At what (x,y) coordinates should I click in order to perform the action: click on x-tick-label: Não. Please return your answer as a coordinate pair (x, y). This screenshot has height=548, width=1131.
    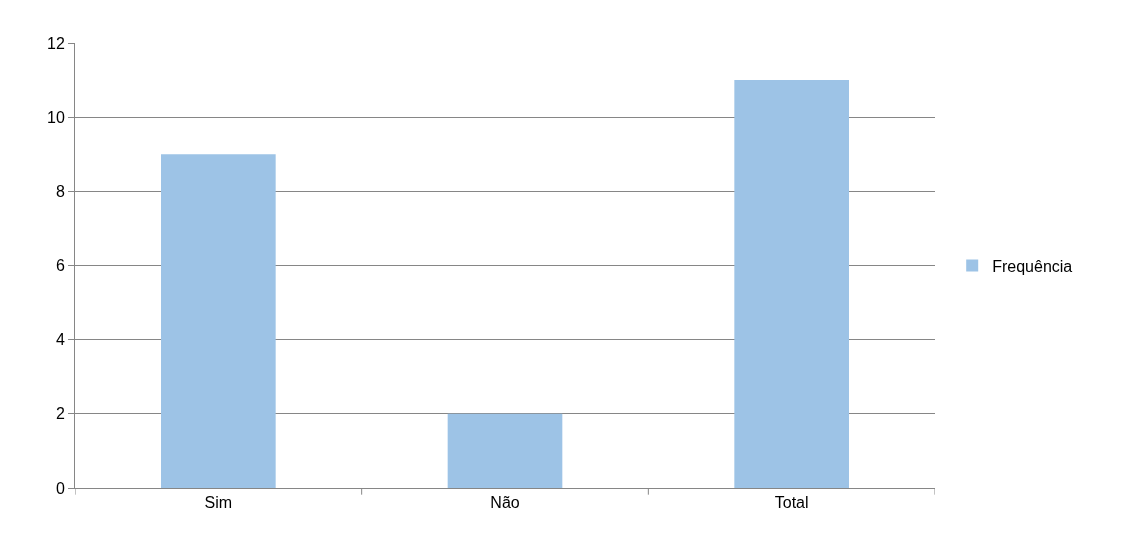
    Looking at the image, I should click on (505, 503).